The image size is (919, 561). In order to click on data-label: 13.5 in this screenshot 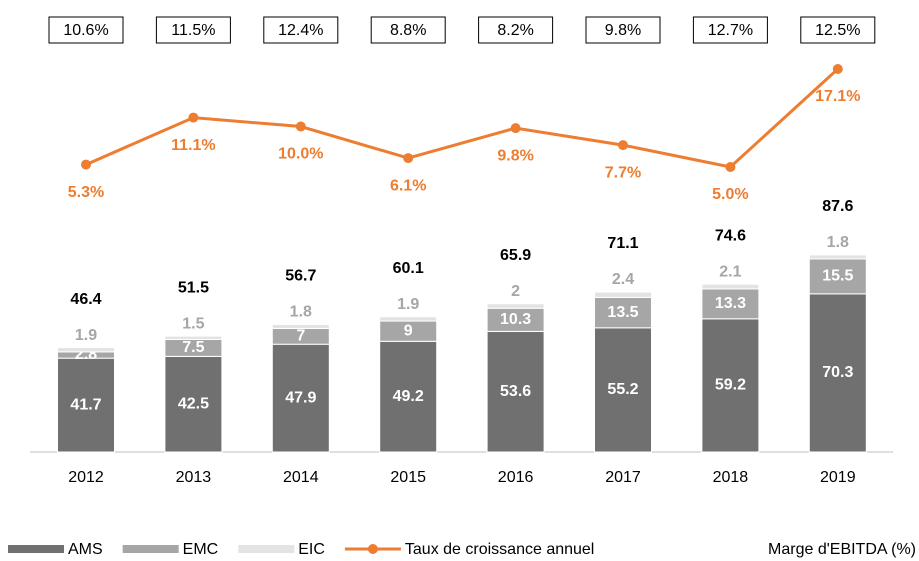, I will do `click(622, 312)`.